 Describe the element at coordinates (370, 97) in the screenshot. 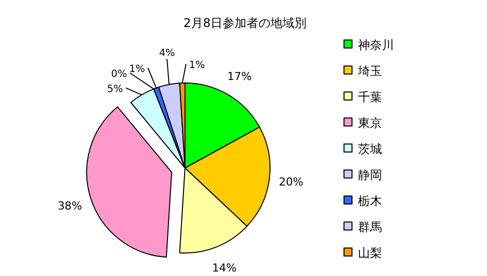

I see `legend-label: 千葉` at that location.